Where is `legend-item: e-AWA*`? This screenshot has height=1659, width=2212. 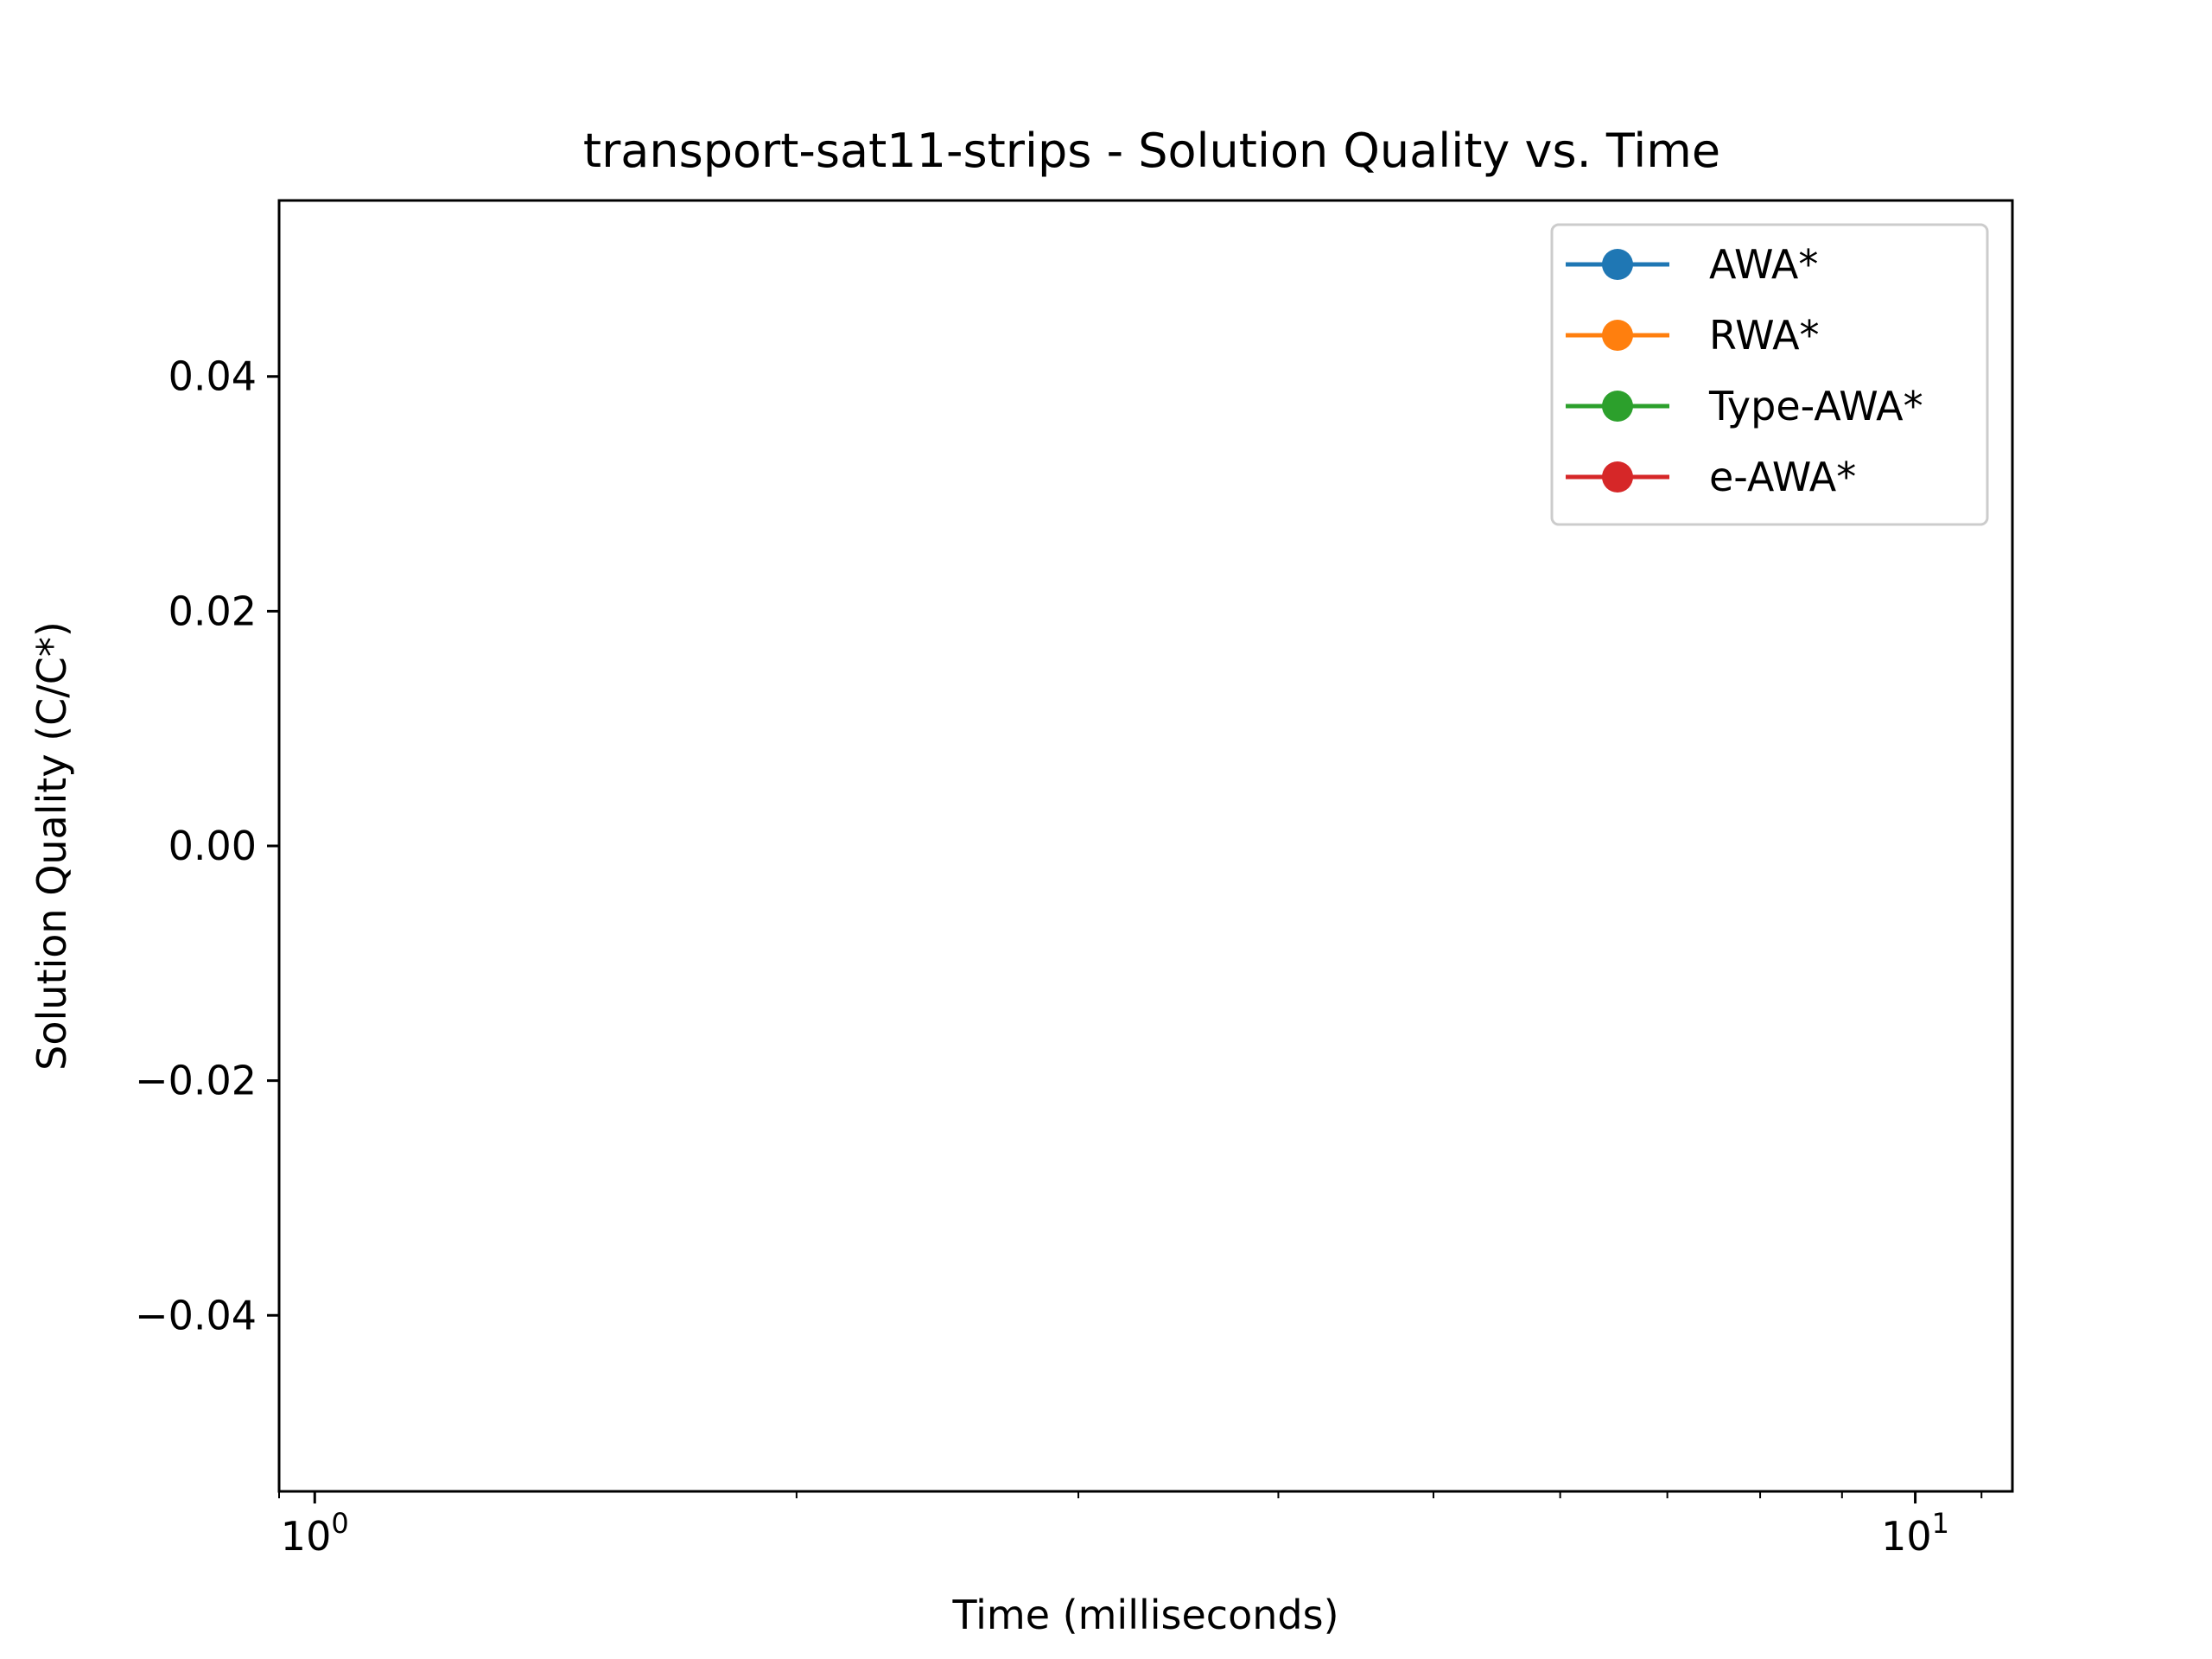
legend-item: e-AWA* is located at coordinates (1711, 477).